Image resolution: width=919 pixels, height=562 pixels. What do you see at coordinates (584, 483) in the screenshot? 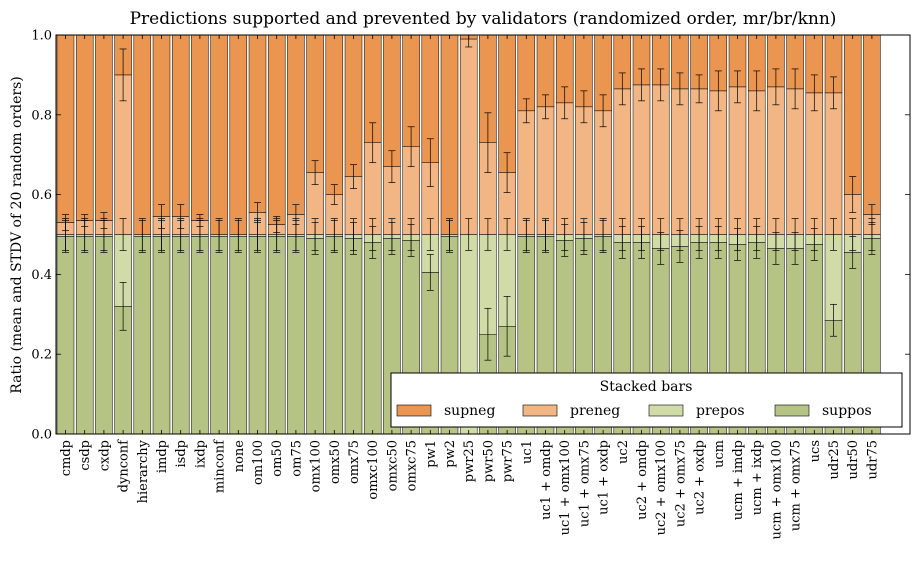
I see `x-tick-label: uc1 + omx75` at bounding box center [584, 483].